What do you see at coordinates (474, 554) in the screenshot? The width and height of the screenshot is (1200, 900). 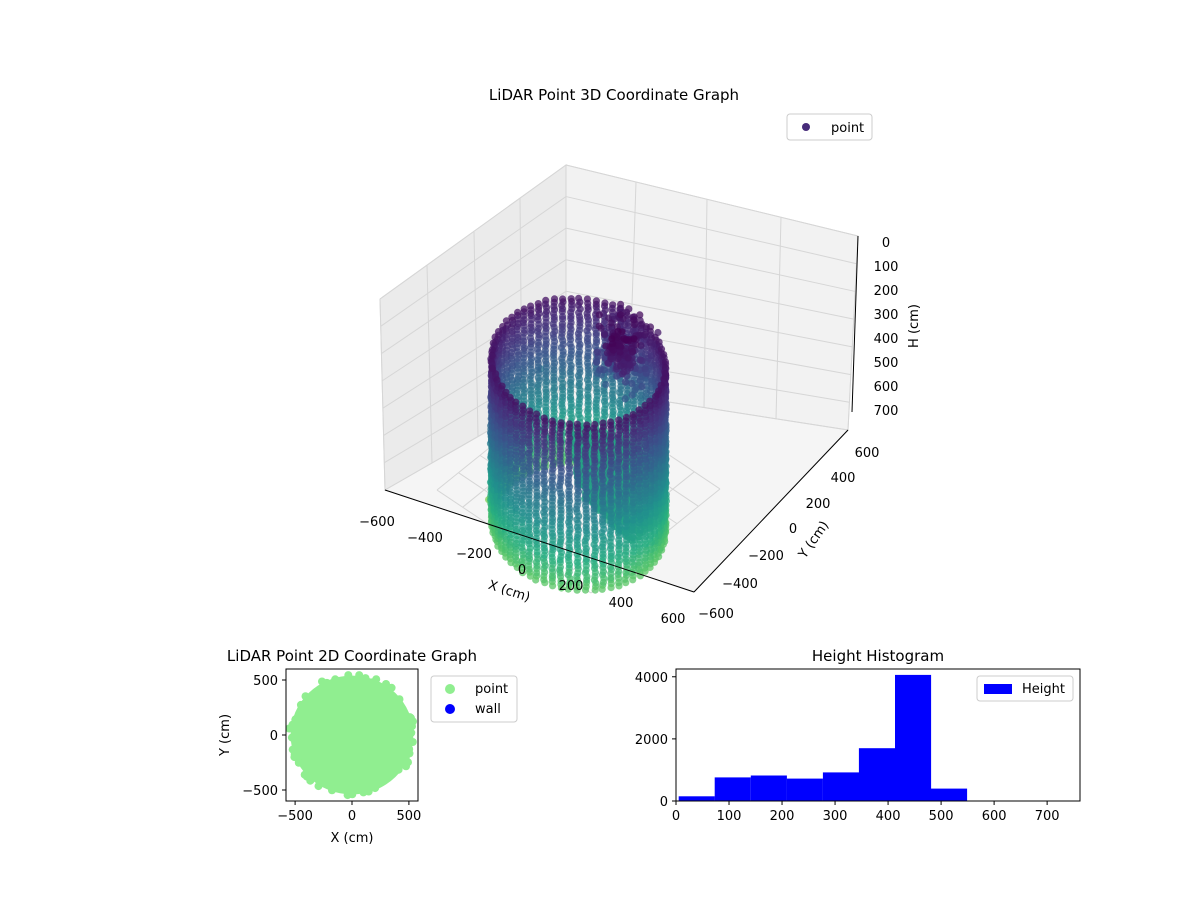 I see `x3d-tick: −200` at bounding box center [474, 554].